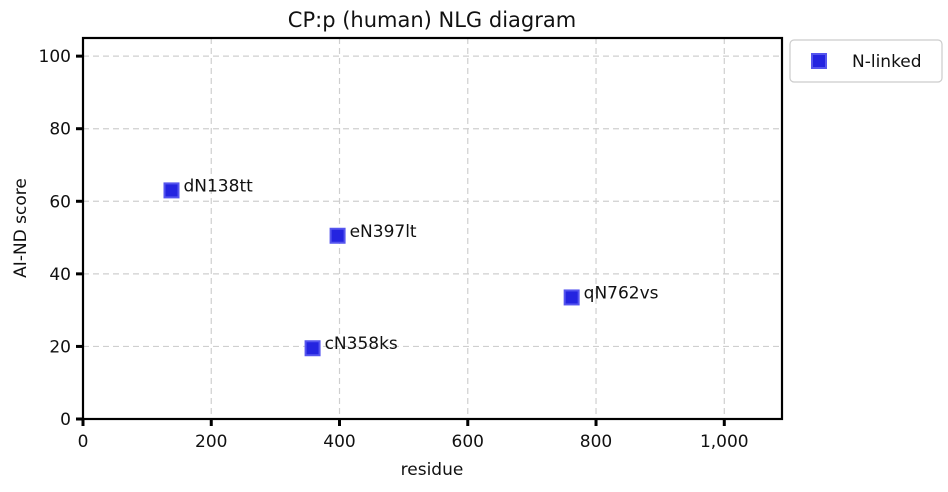 This screenshot has width=948, height=492. What do you see at coordinates (60, 202) in the screenshot?
I see `y-tick-label: 60` at bounding box center [60, 202].